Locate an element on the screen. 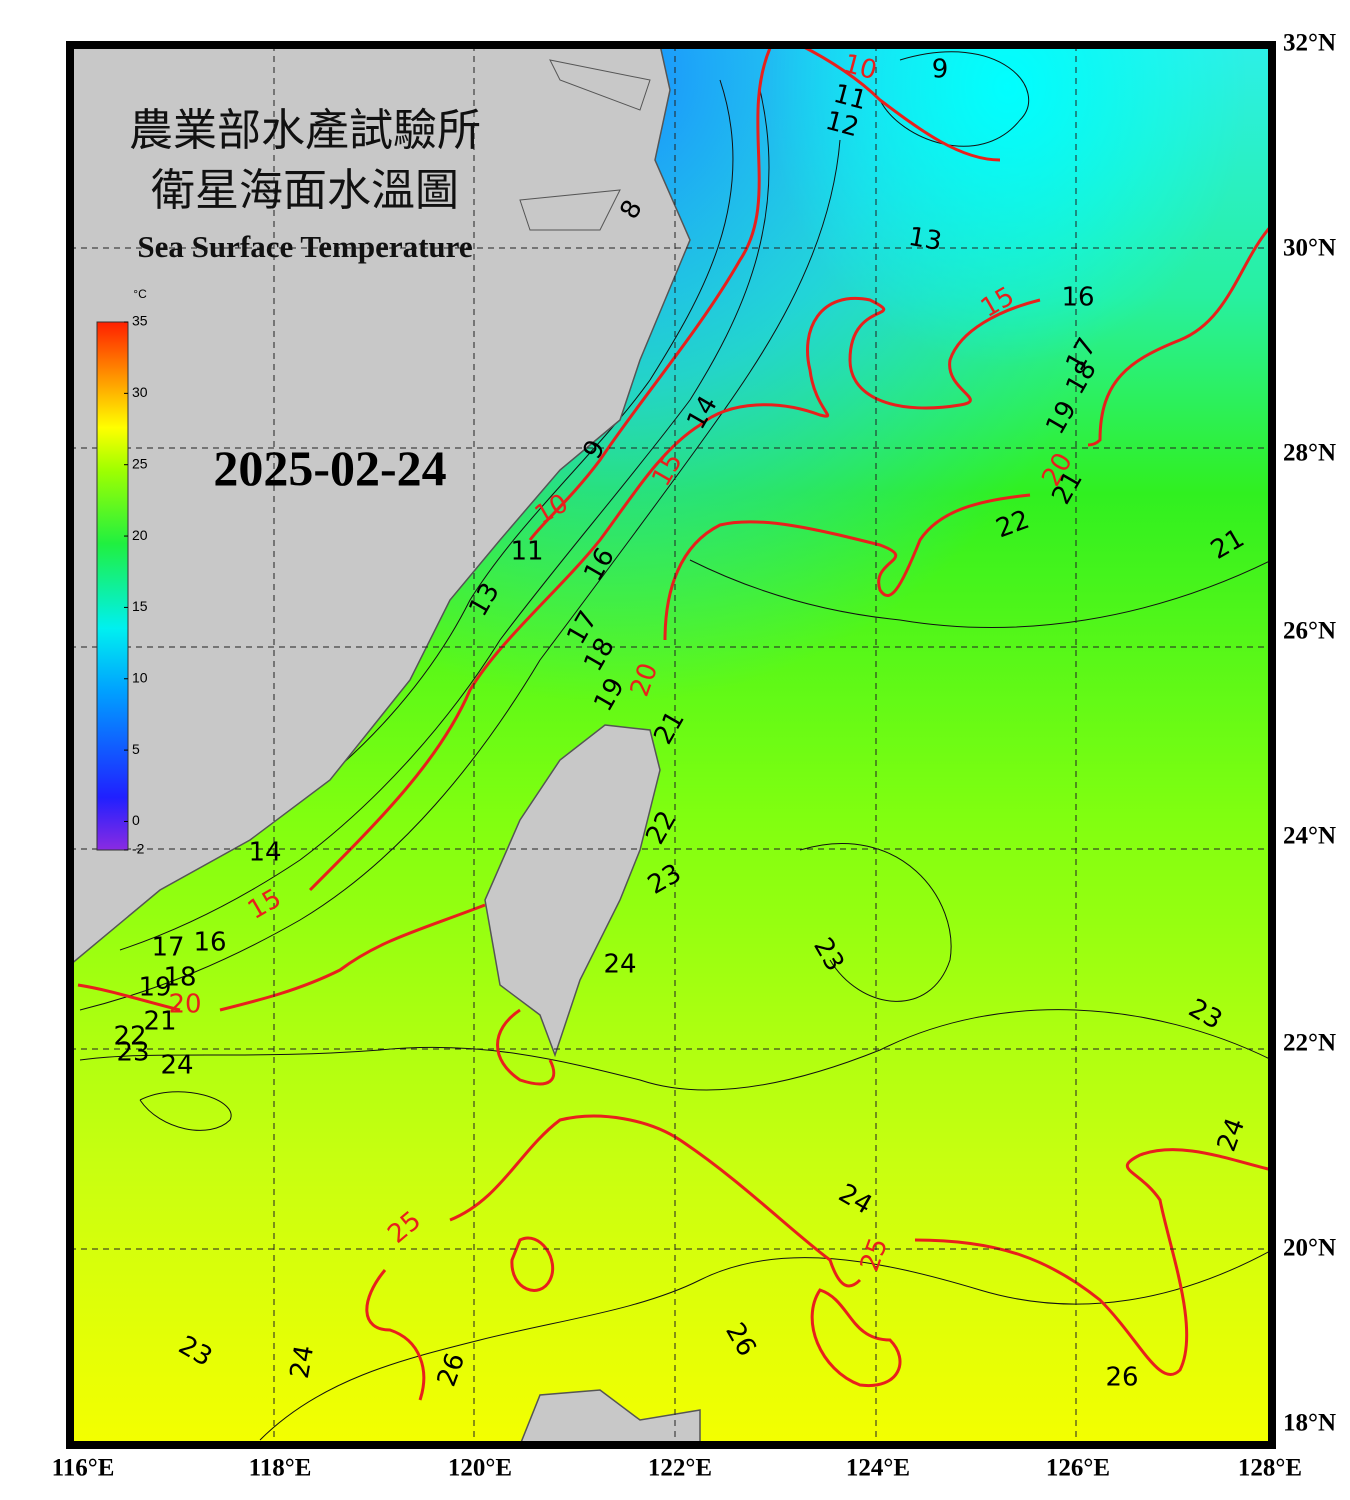 The image size is (1350, 1500). contour-label: 21 is located at coordinates (159, 1022).